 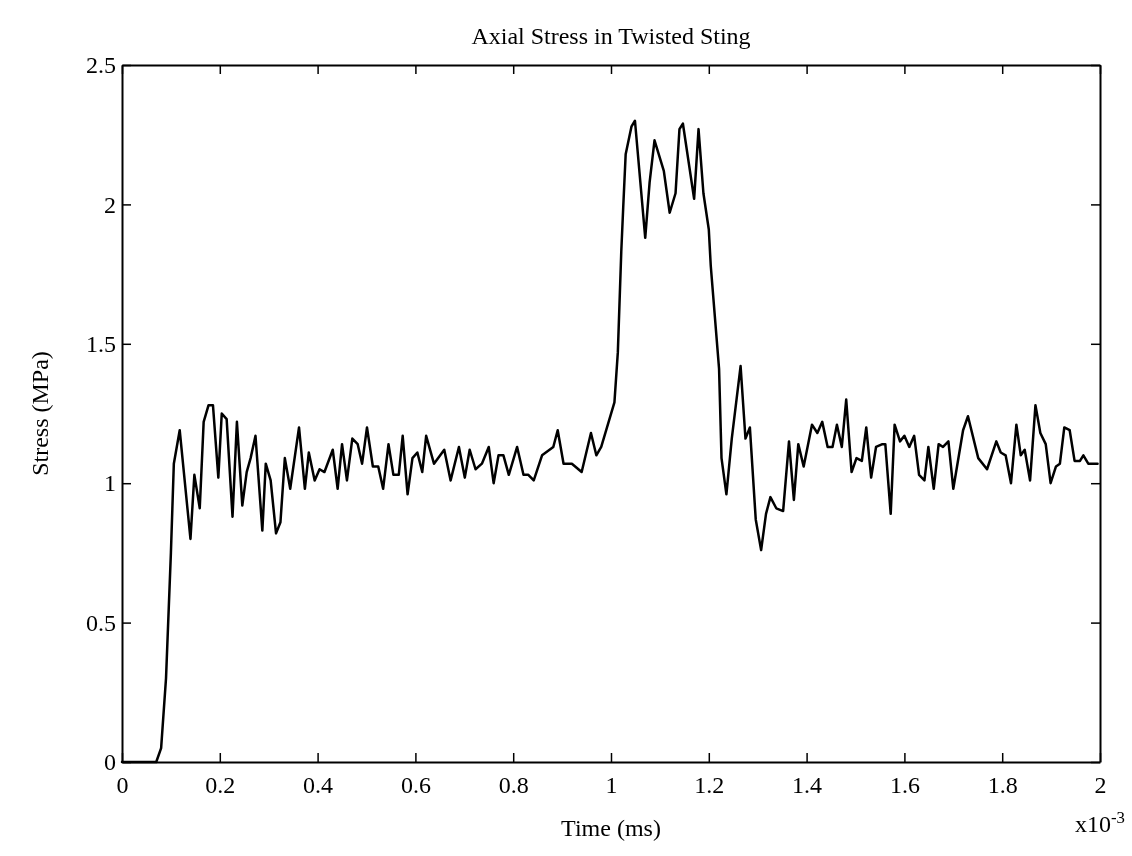 I want to click on x-tick-label: 0.2, so click(x=220, y=785).